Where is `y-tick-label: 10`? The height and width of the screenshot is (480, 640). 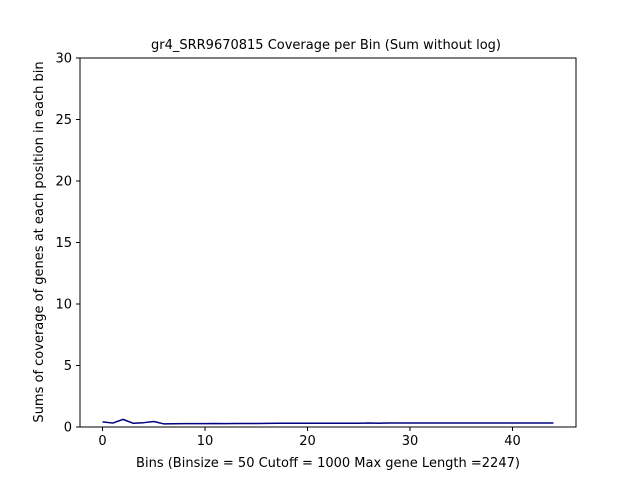
y-tick-label: 10 is located at coordinates (63, 305).